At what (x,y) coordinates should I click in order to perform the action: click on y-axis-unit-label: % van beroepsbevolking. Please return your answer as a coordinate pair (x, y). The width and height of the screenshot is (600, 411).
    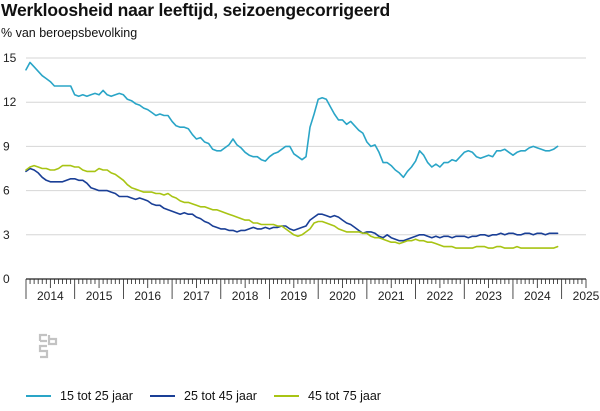
    Looking at the image, I should click on (69, 33).